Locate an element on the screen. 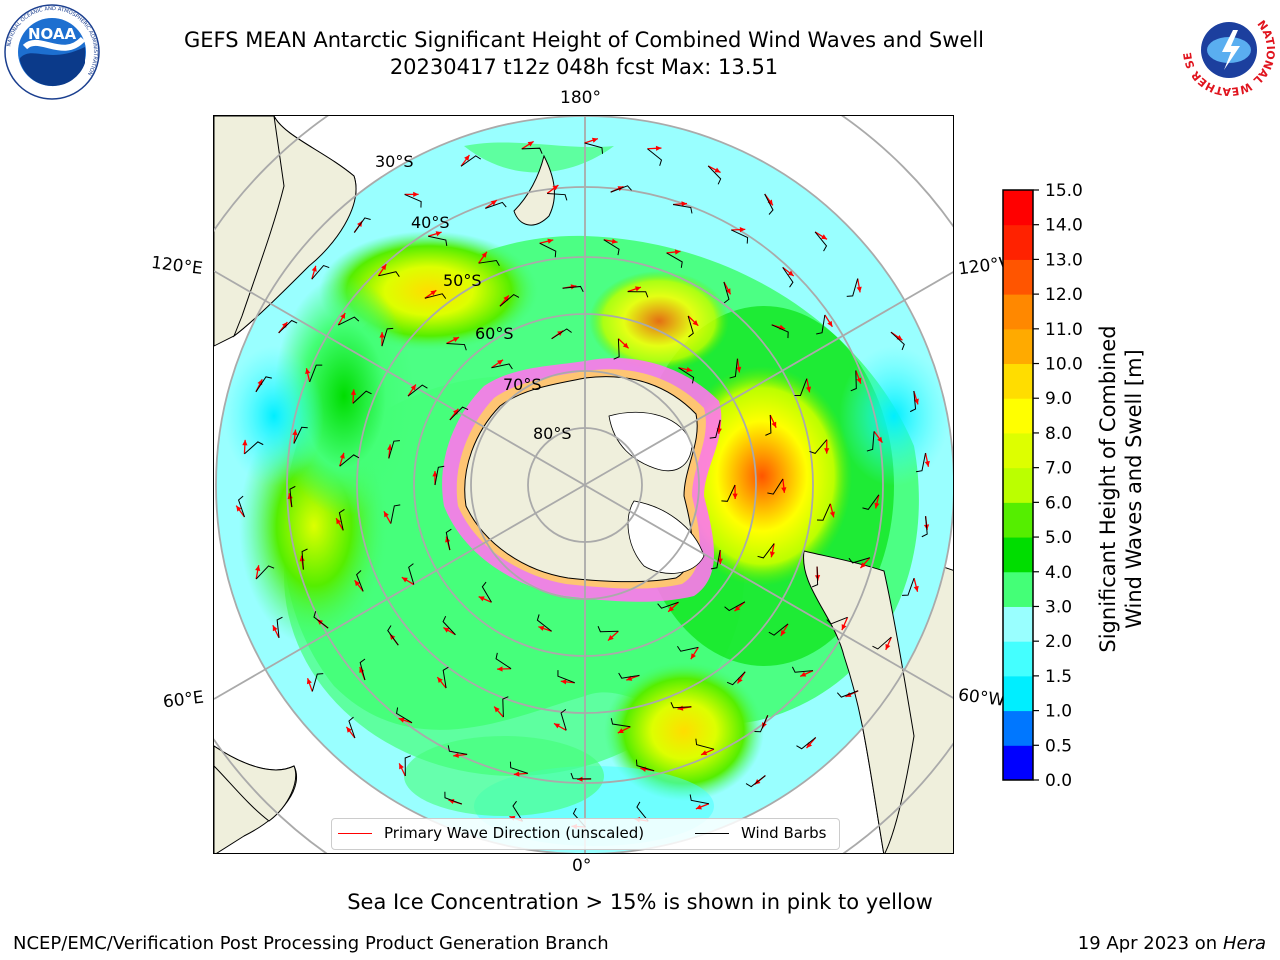  colorbar-tick-label: 1.5 is located at coordinates (1058, 677).